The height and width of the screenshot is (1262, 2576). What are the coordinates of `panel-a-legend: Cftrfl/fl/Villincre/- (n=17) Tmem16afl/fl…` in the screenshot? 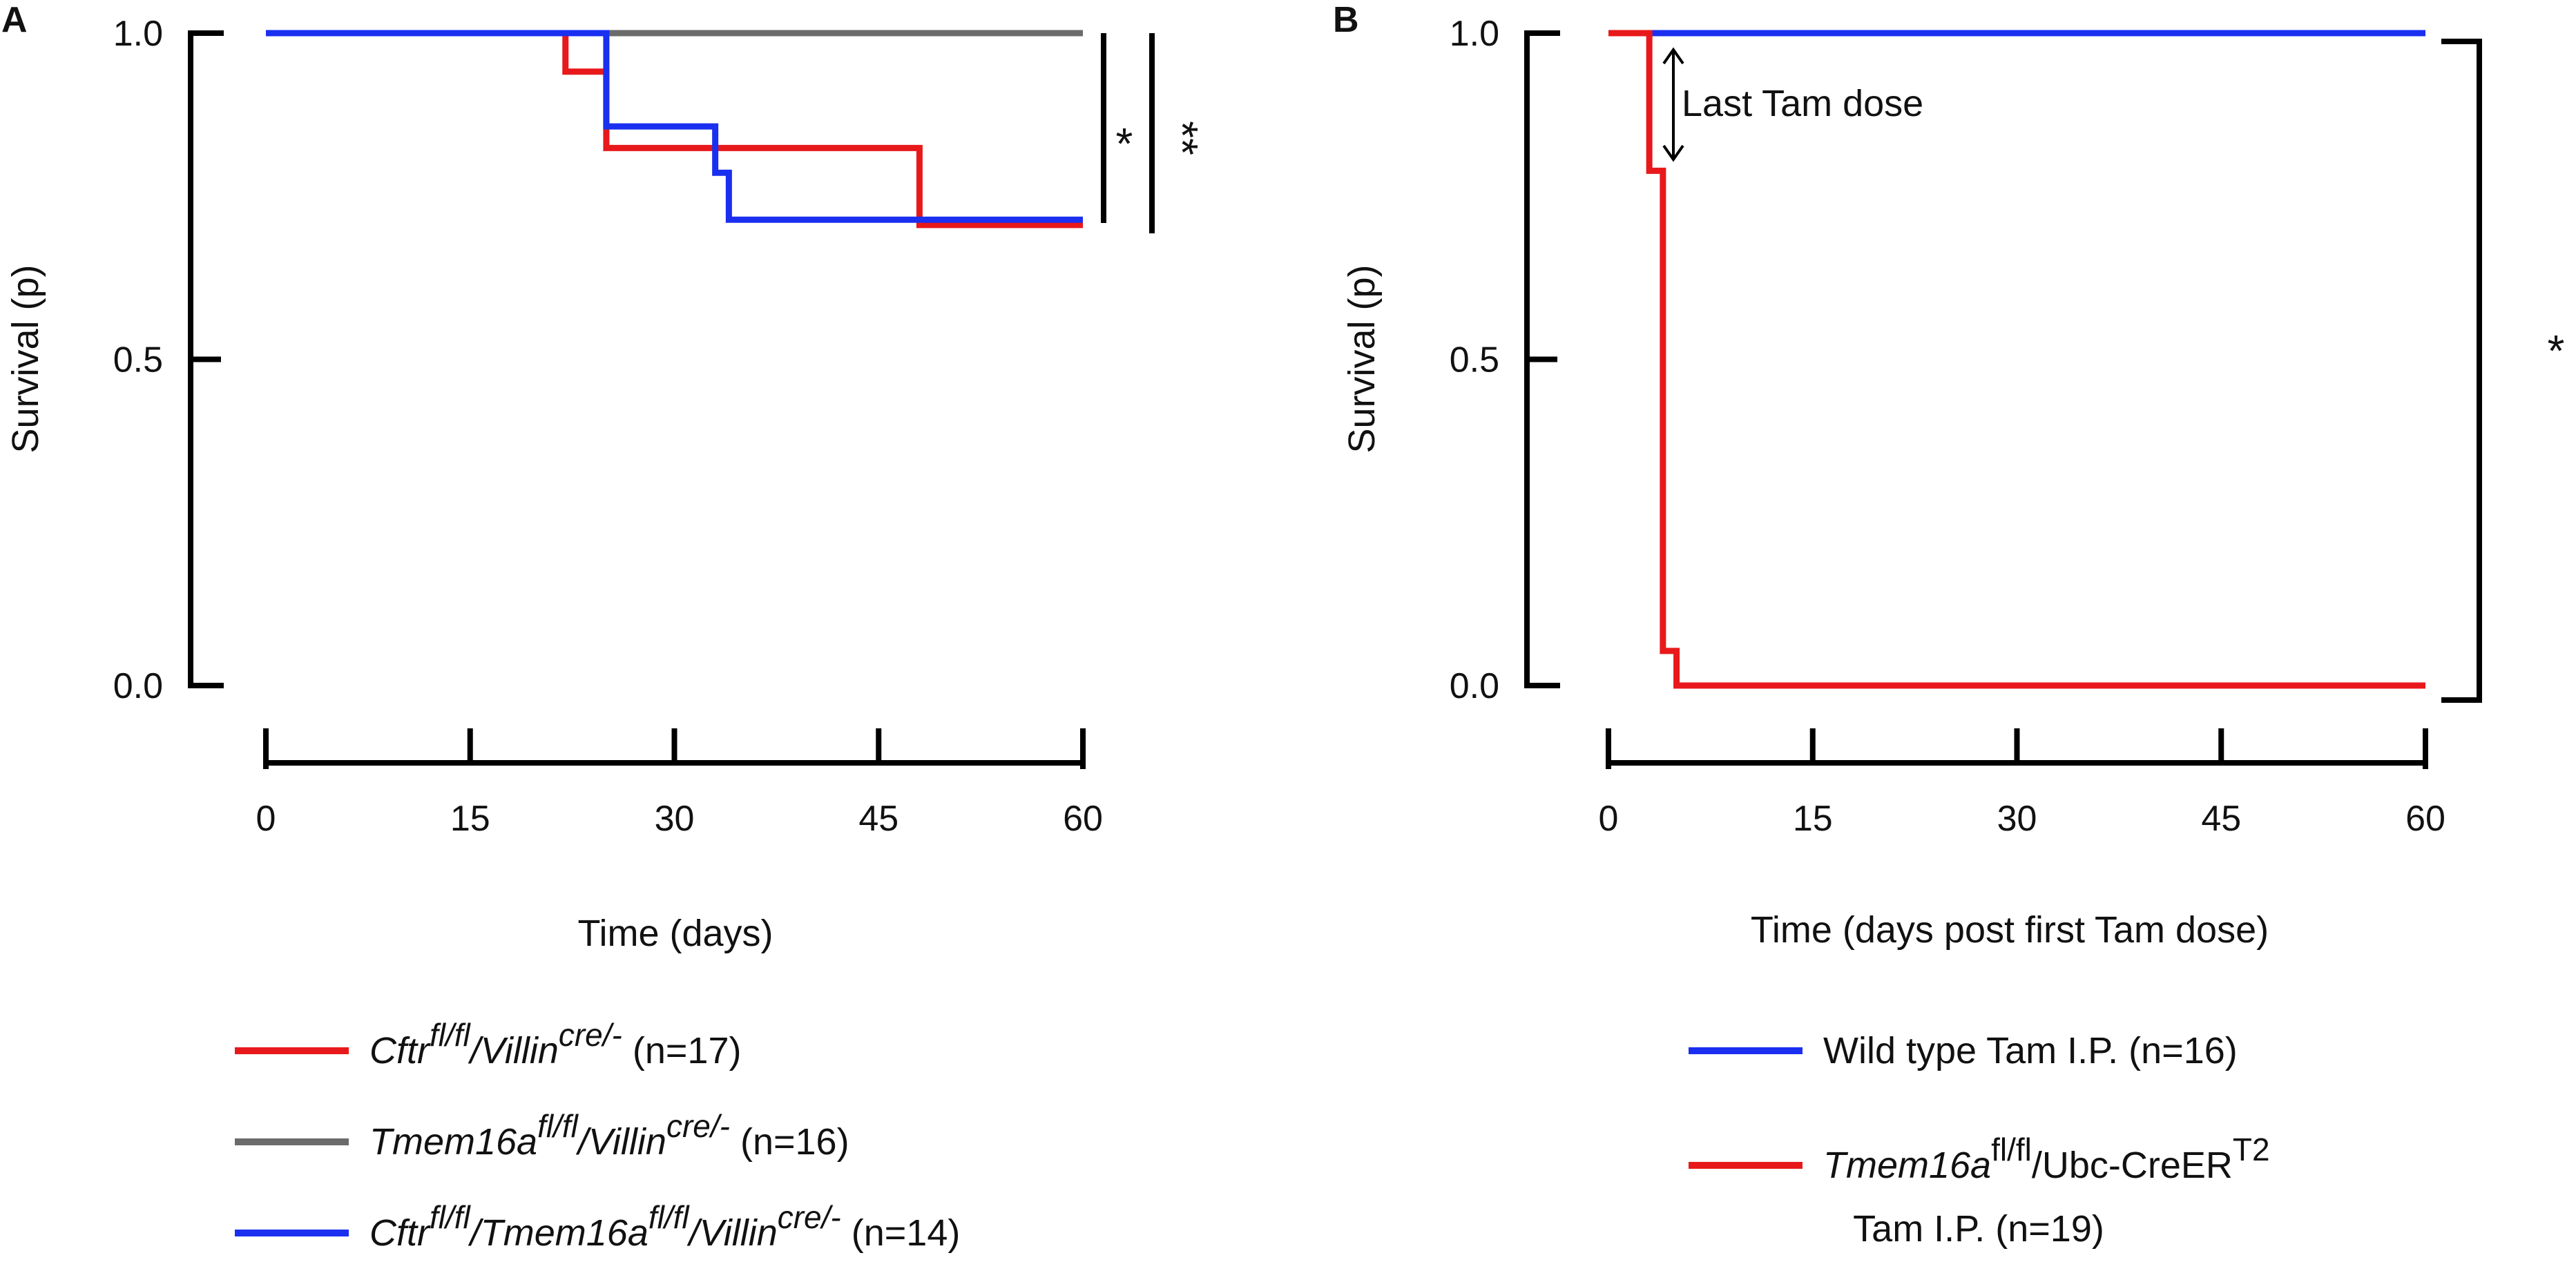 It's located at (597, 1135).